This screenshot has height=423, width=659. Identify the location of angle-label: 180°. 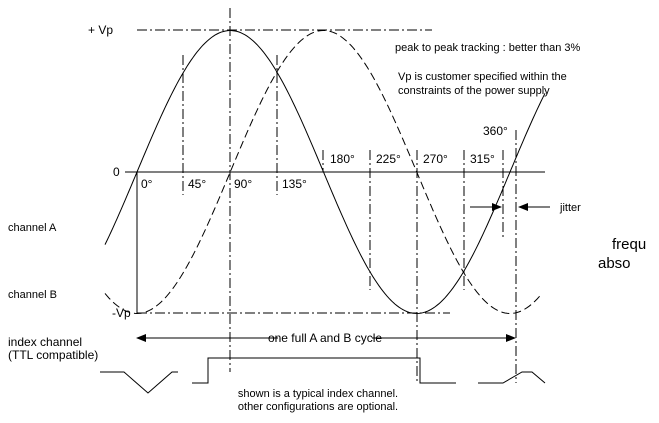
(342, 159).